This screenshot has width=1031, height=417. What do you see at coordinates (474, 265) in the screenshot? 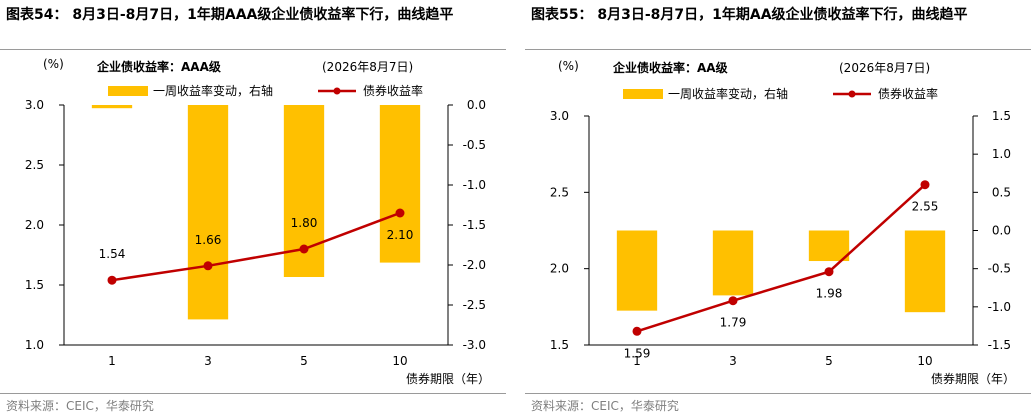
I see `right-tick-label: -2.0` at bounding box center [474, 265].